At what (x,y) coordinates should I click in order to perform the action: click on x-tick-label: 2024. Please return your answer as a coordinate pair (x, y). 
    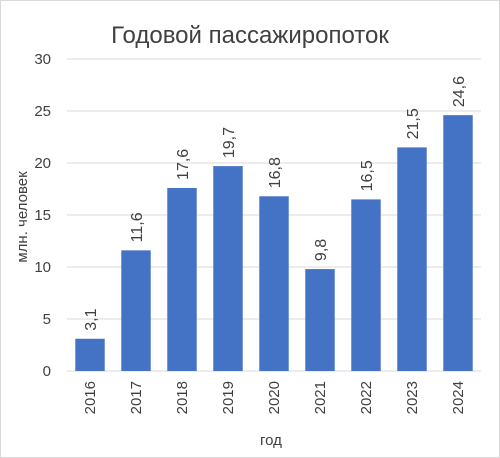
    Looking at the image, I should click on (458, 397).